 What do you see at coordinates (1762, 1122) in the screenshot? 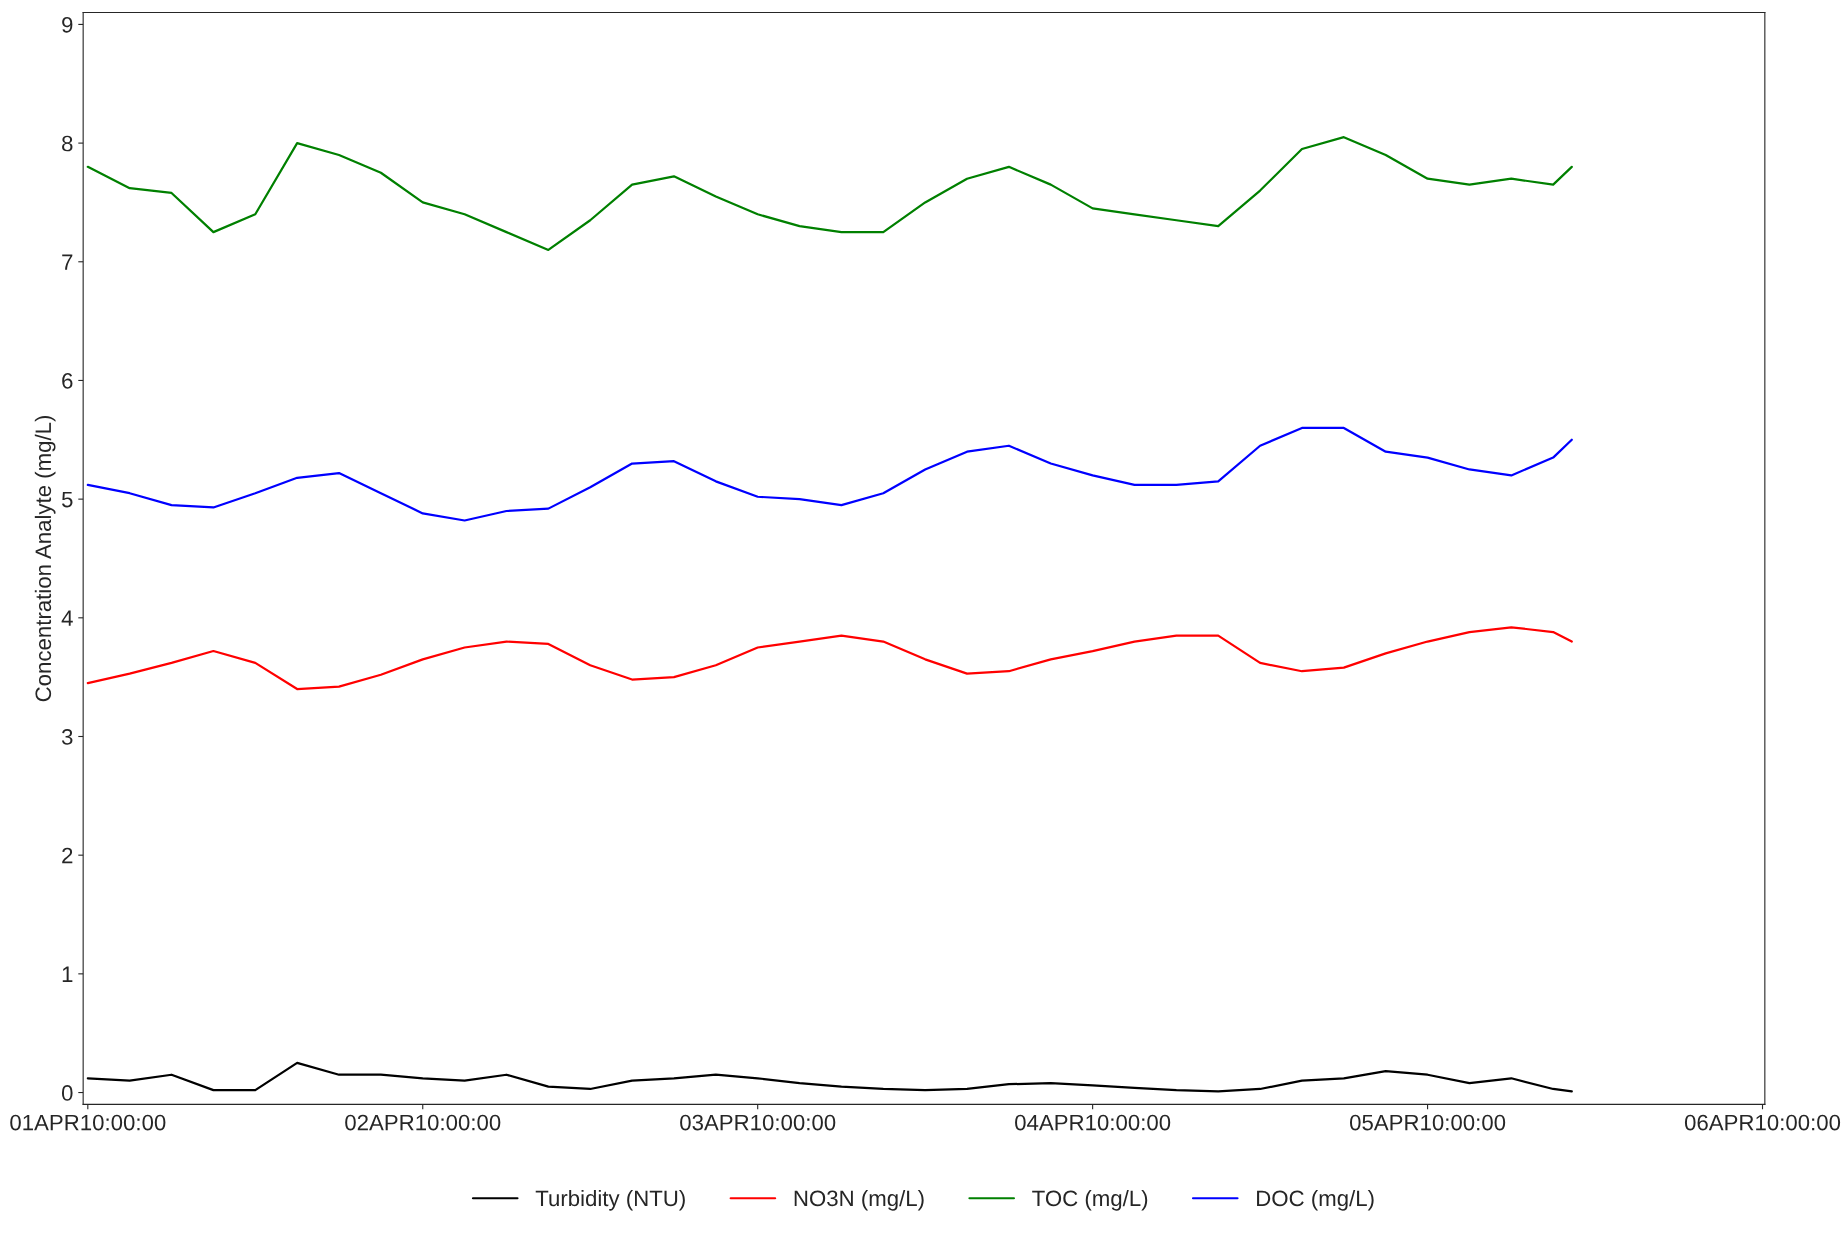
I see `x-tick-label: 06APR10:00:00` at bounding box center [1762, 1122].